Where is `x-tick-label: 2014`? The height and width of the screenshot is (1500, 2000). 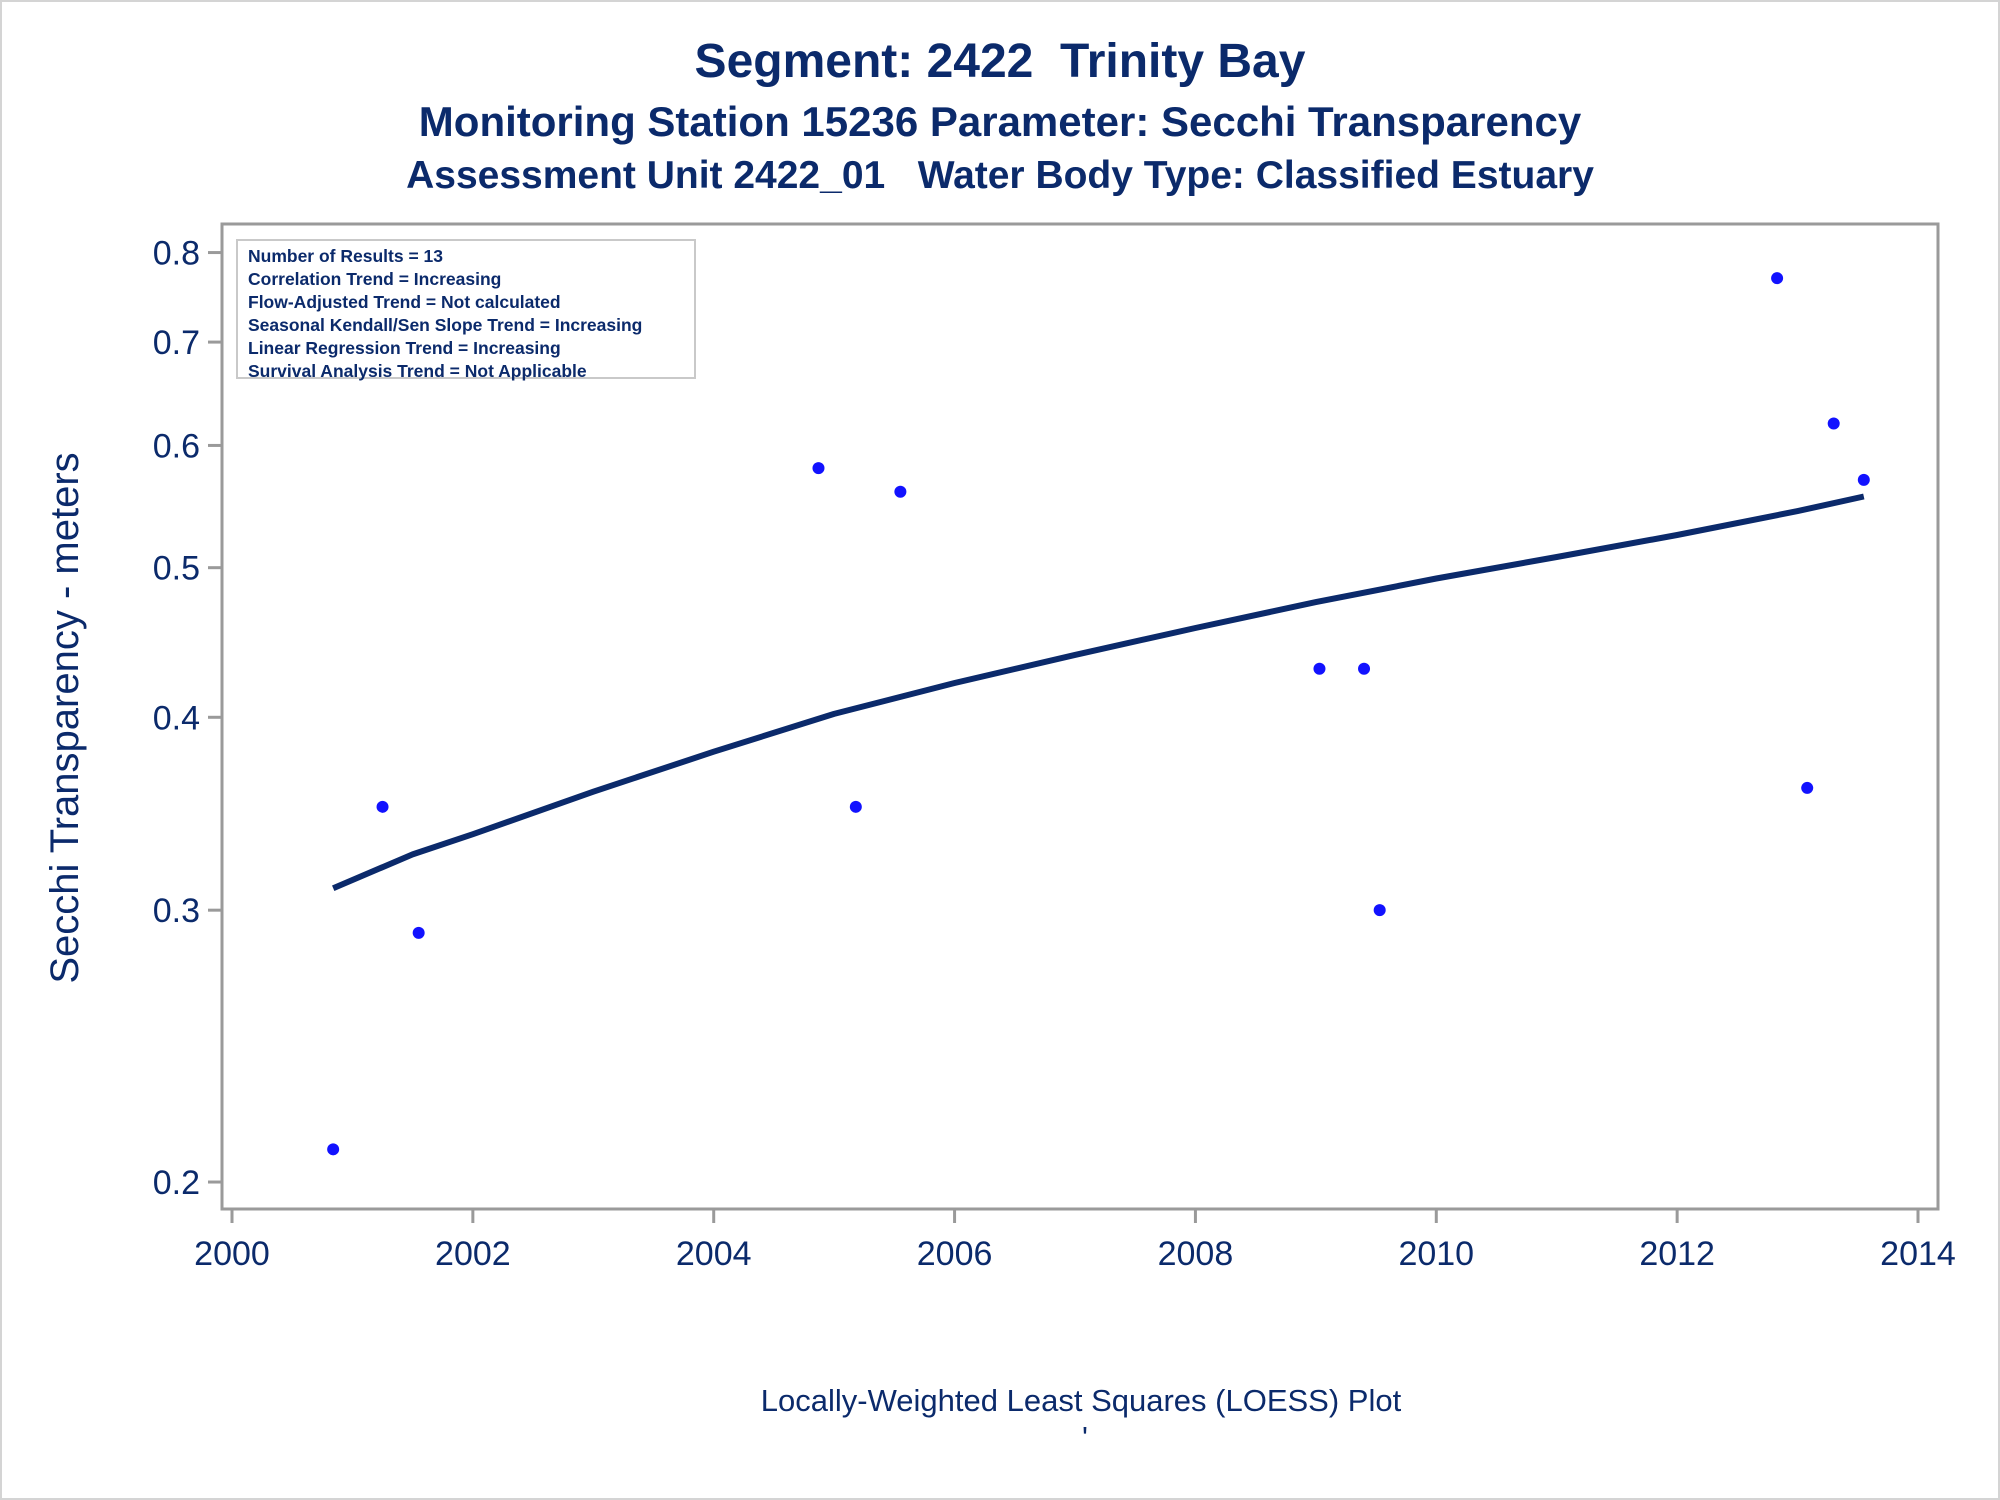 x-tick-label: 2014 is located at coordinates (1918, 1254).